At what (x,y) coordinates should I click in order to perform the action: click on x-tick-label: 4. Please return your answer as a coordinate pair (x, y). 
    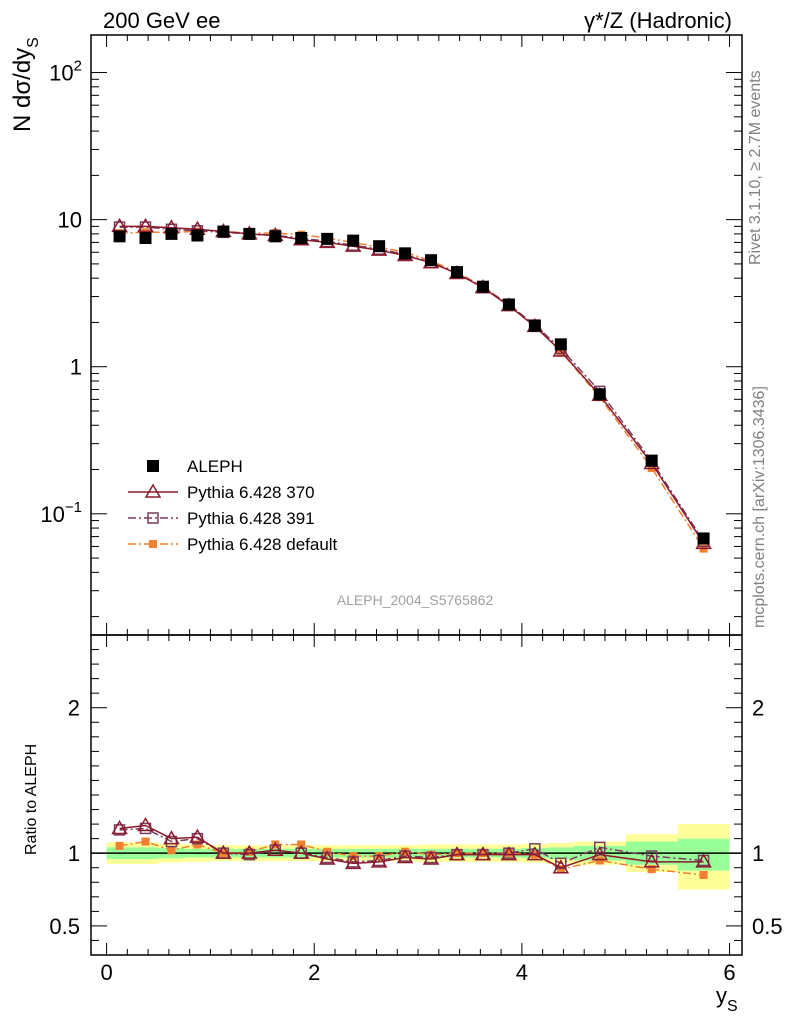
    Looking at the image, I should click on (522, 972).